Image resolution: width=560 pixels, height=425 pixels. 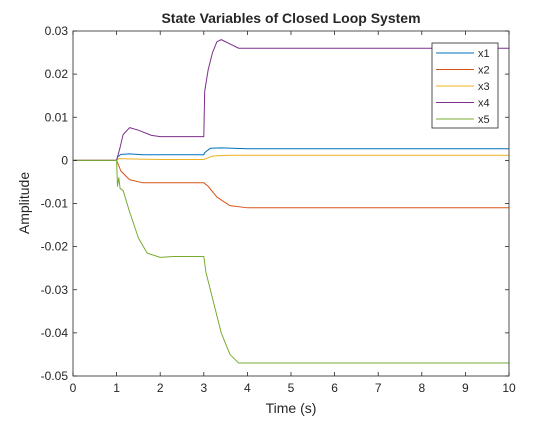 What do you see at coordinates (291, 388) in the screenshot?
I see `x-tick-label: 5` at bounding box center [291, 388].